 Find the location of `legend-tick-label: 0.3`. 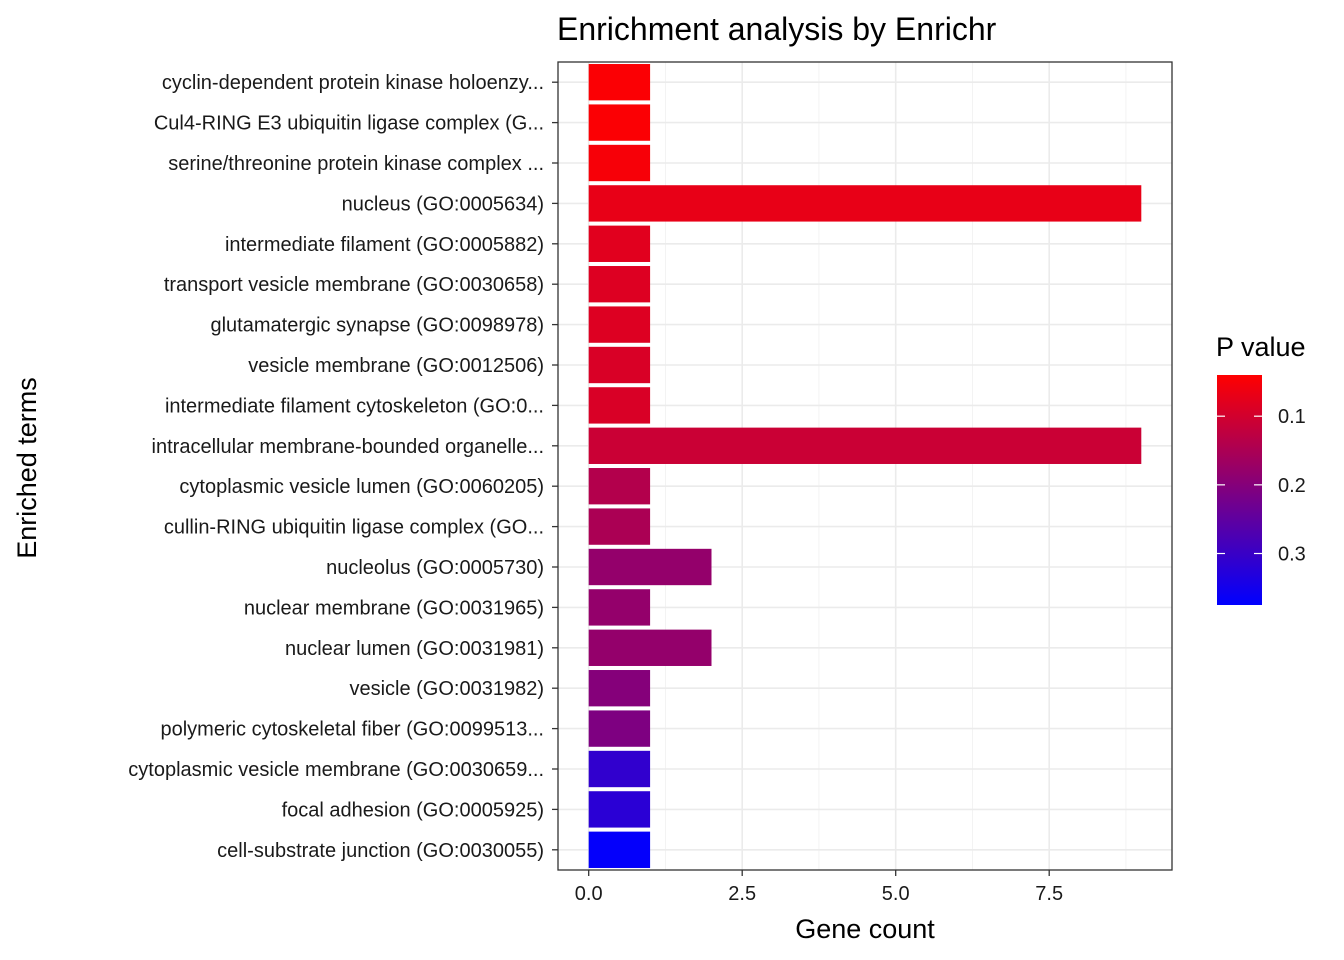

legend-tick-label: 0.3 is located at coordinates (1292, 555).